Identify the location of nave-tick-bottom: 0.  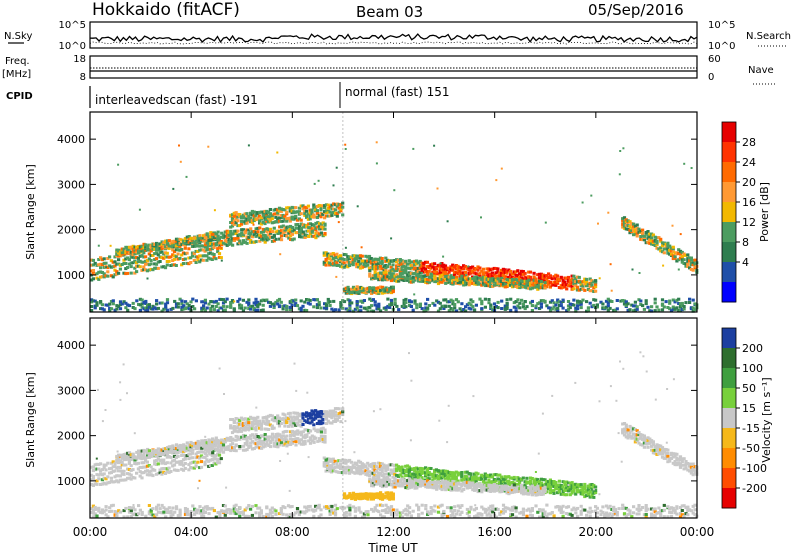
(711, 77).